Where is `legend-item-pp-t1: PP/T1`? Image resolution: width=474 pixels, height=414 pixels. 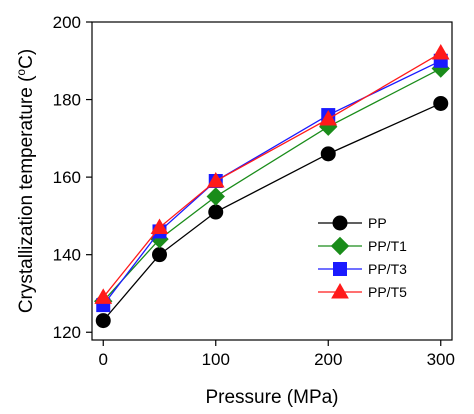
legend-item-pp-t1: PP/T1 is located at coordinates (362, 246).